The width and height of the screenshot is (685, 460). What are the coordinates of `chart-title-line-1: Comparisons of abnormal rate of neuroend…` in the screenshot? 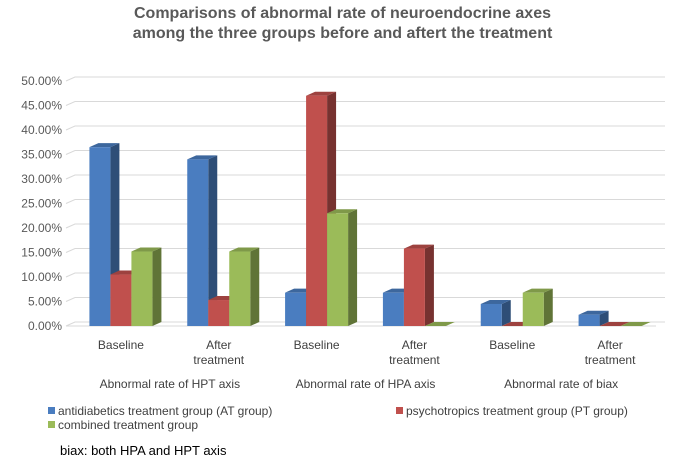 It's located at (342, 13).